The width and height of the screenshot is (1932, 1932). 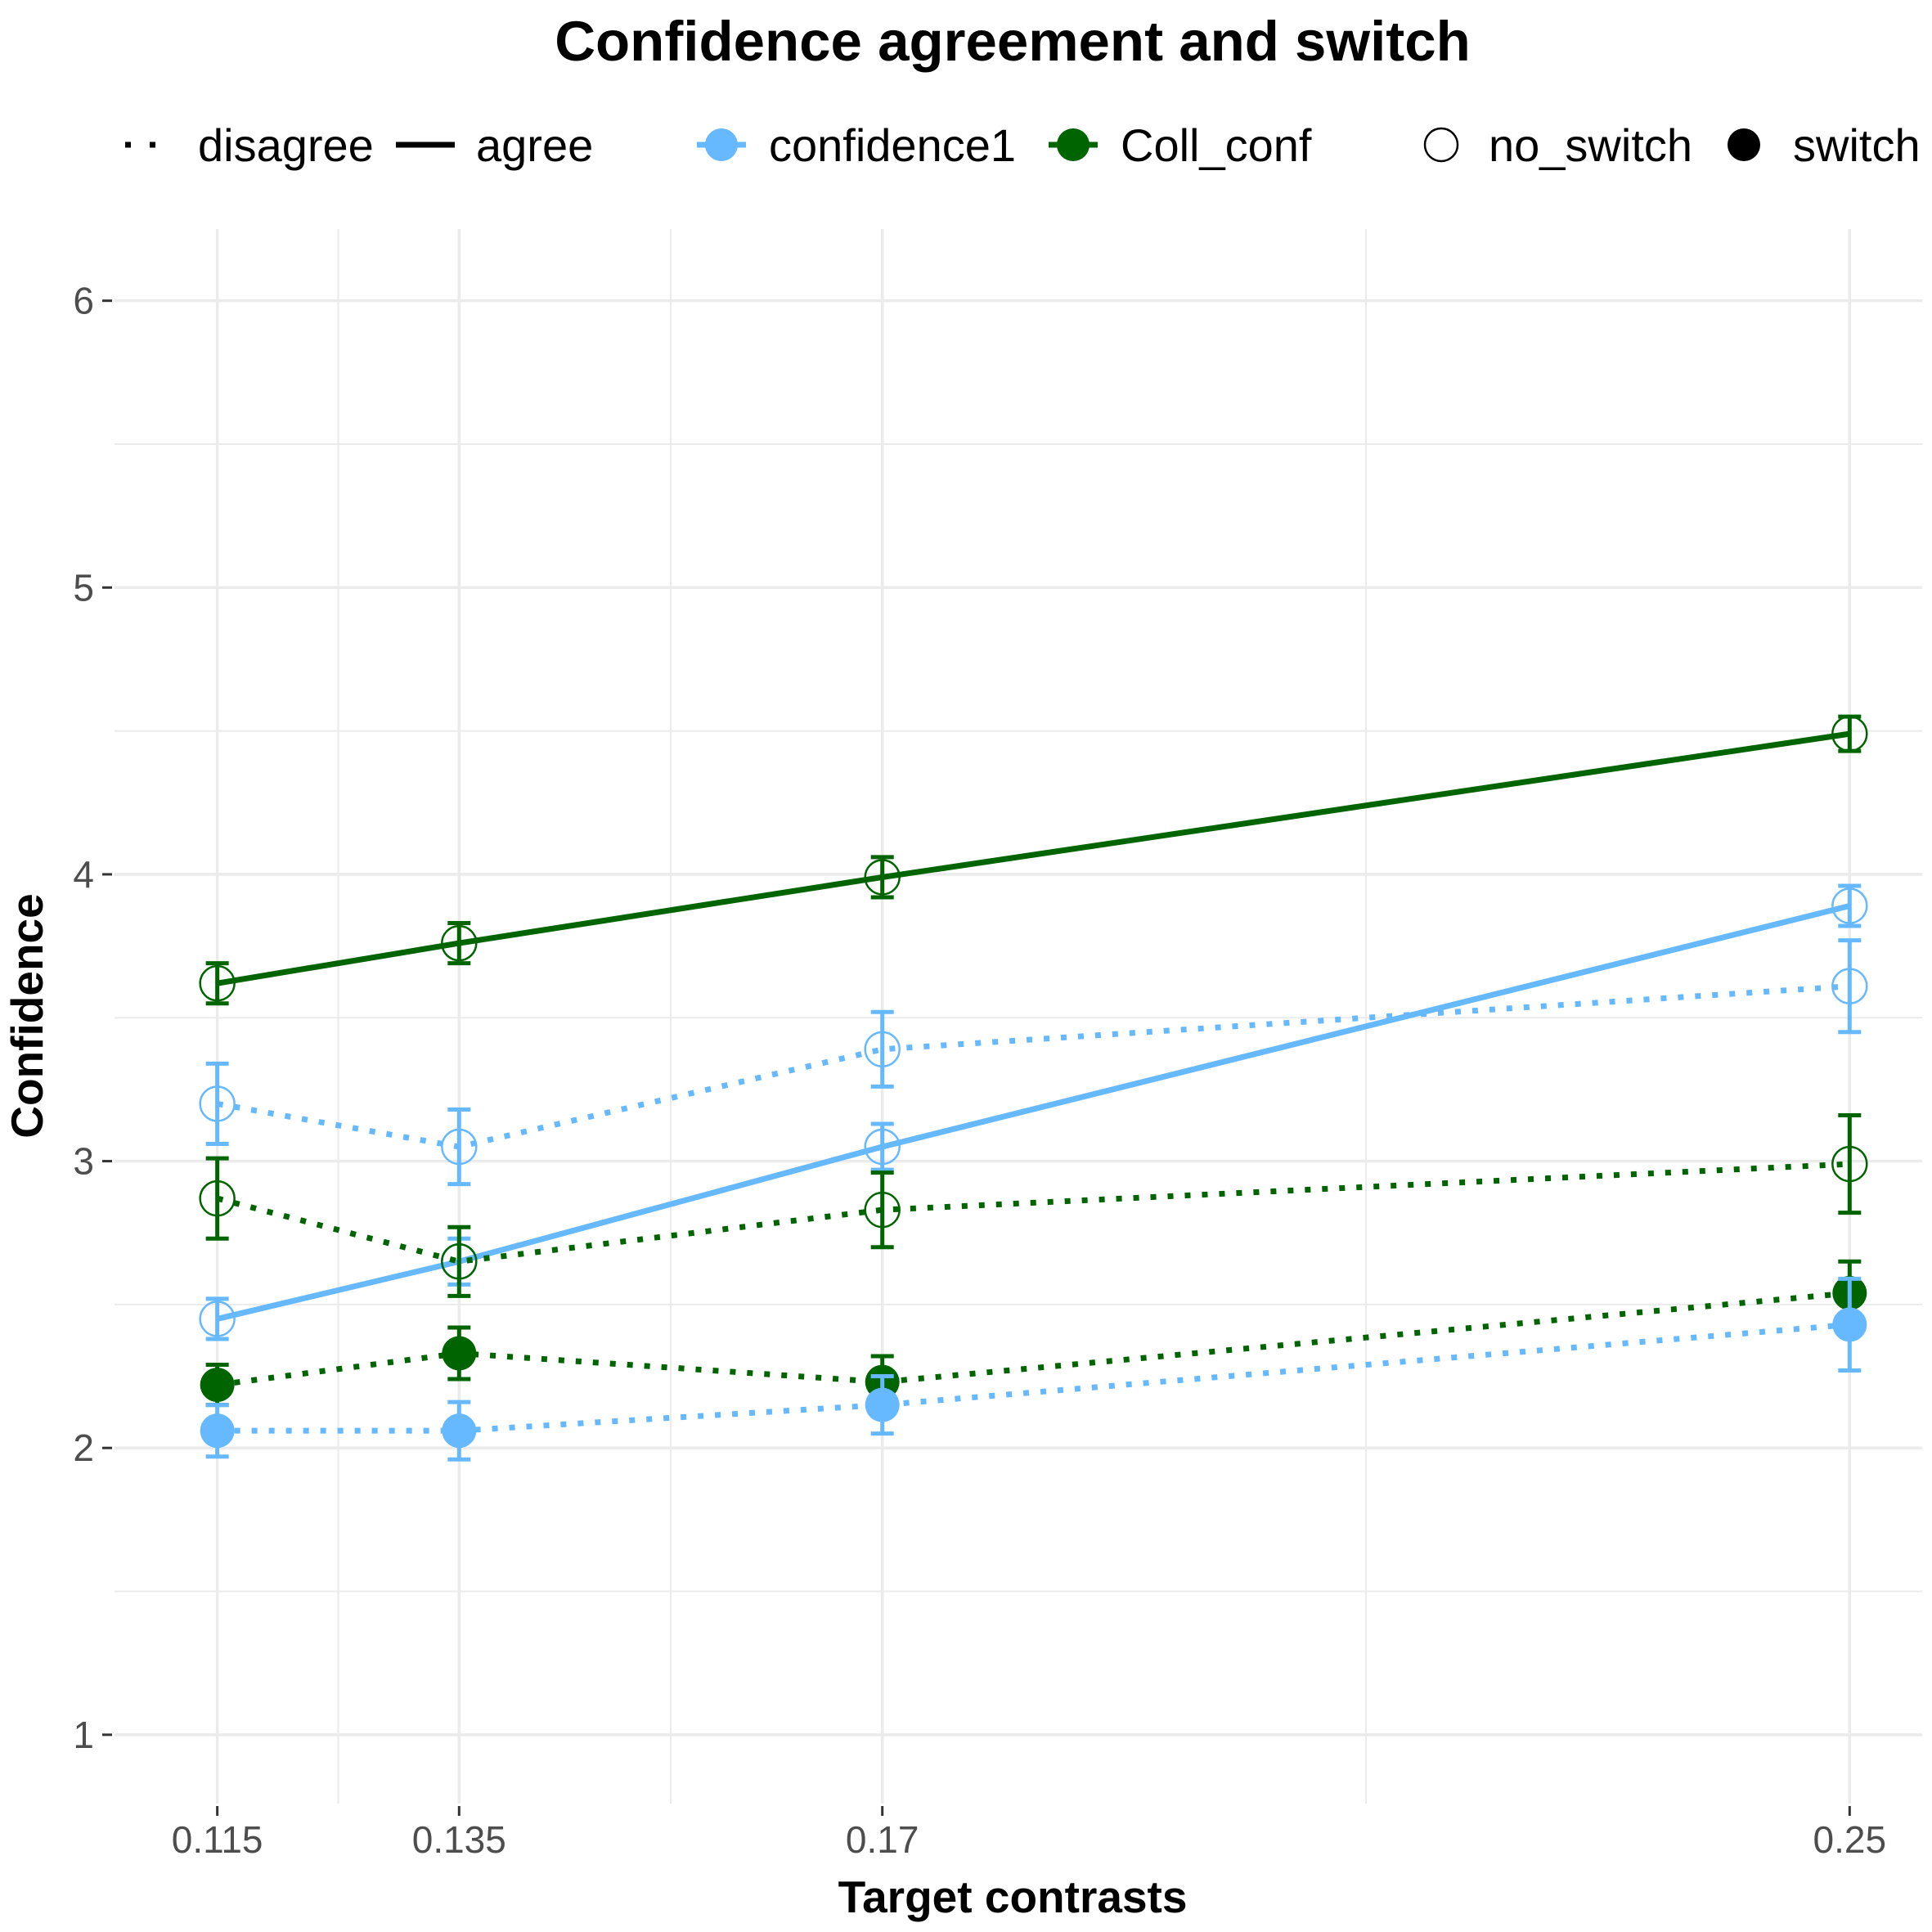 What do you see at coordinates (883, 1839) in the screenshot?
I see `x-tick-label: 0.17` at bounding box center [883, 1839].